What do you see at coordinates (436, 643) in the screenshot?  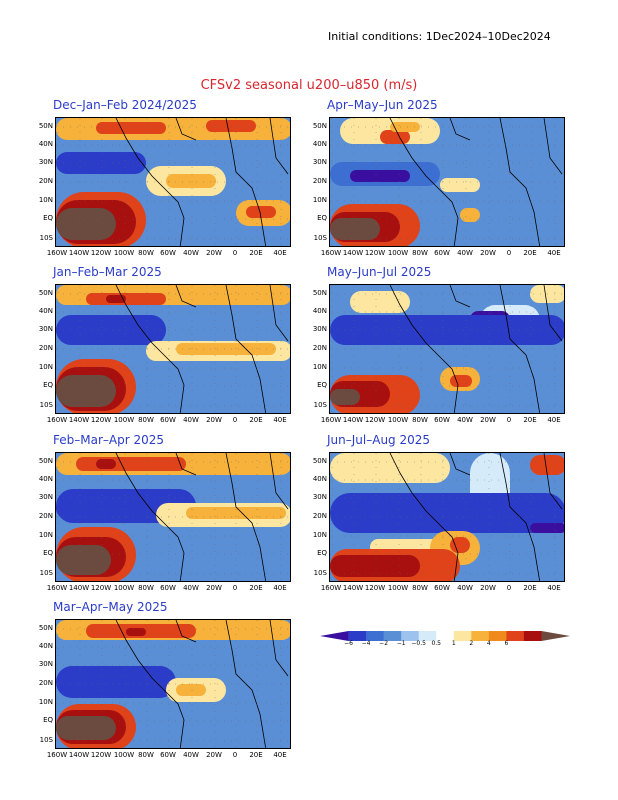 I see `colorbar-label: 0.5` at bounding box center [436, 643].